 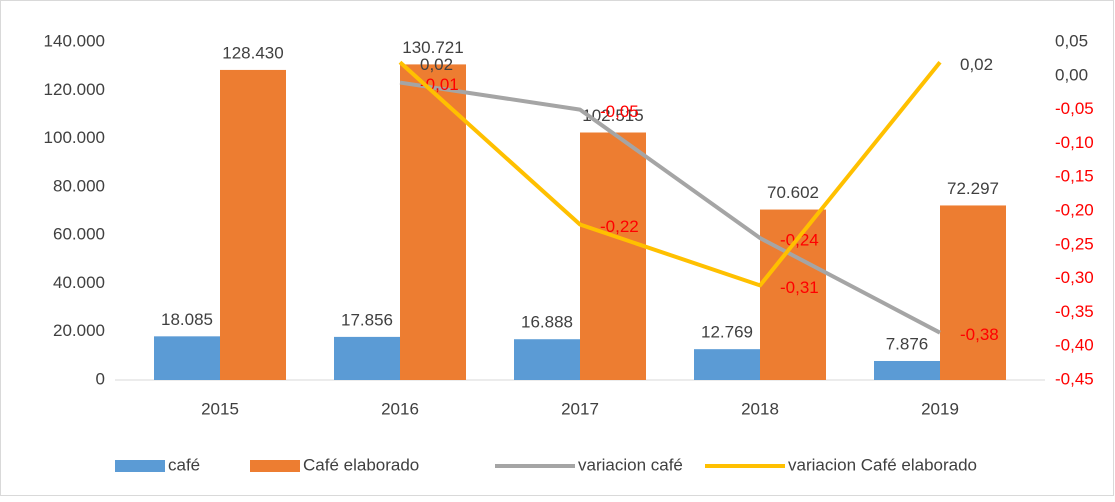 I want to click on y-tick-label: 100.000, so click(x=74, y=137).